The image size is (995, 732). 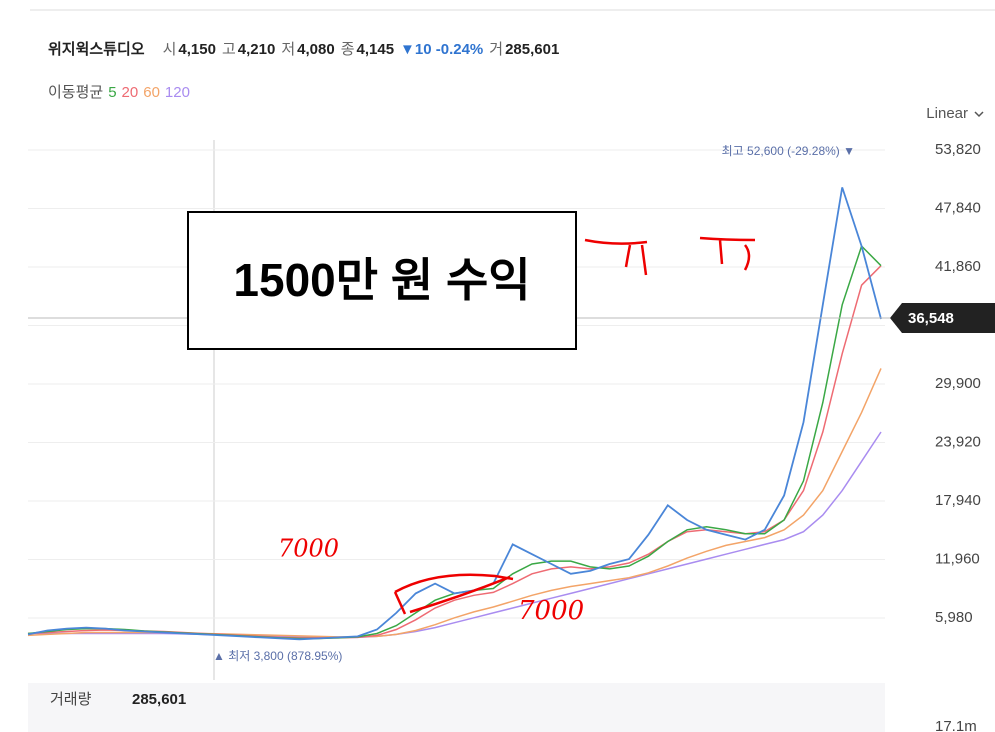 I want to click on legend-entry: 120, so click(x=177, y=92).